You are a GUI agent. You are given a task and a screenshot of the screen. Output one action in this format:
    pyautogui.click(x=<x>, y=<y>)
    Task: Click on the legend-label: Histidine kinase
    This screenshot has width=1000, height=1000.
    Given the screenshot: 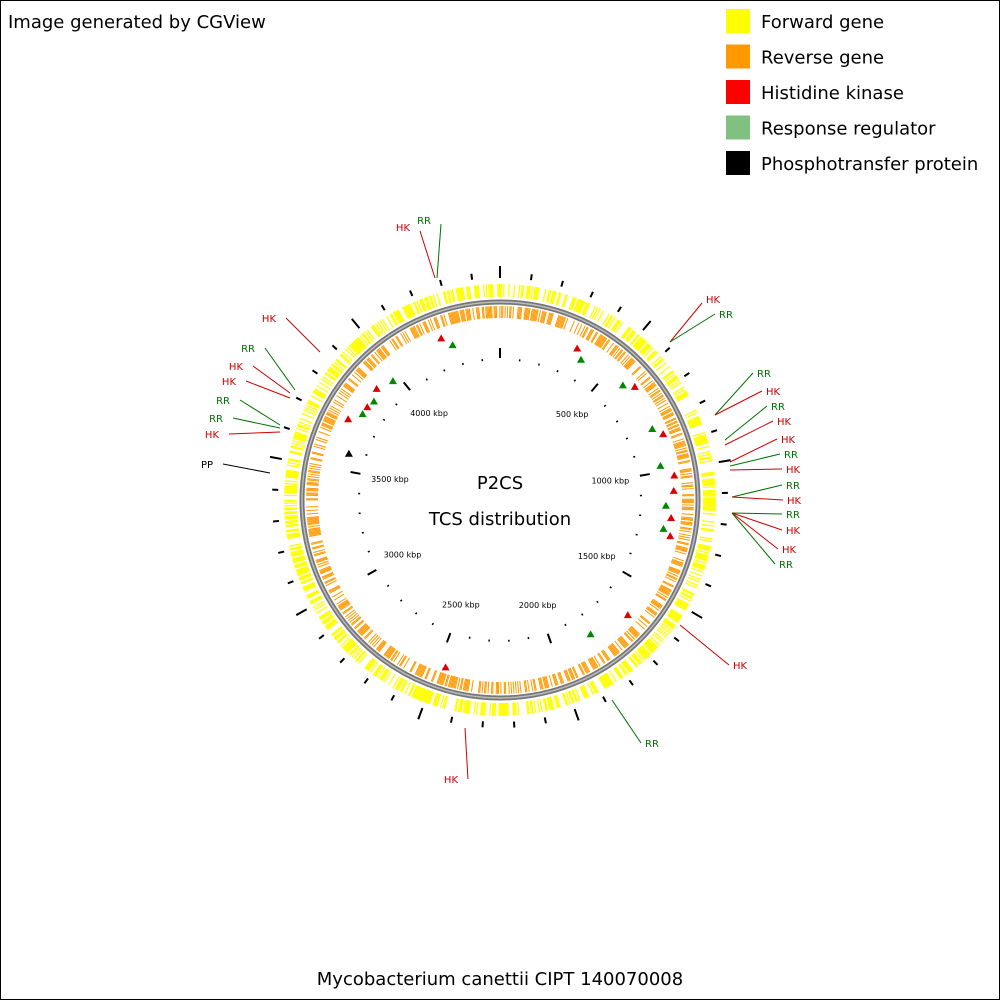 What is the action you would take?
    pyautogui.click(x=832, y=93)
    